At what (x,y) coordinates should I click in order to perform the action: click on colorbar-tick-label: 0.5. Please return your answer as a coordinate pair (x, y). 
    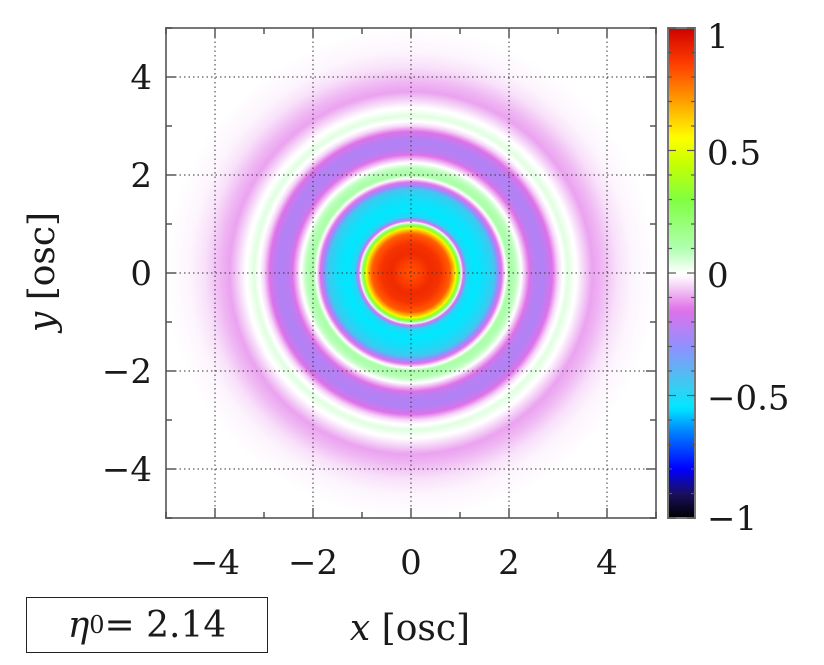
    Looking at the image, I should click on (734, 154).